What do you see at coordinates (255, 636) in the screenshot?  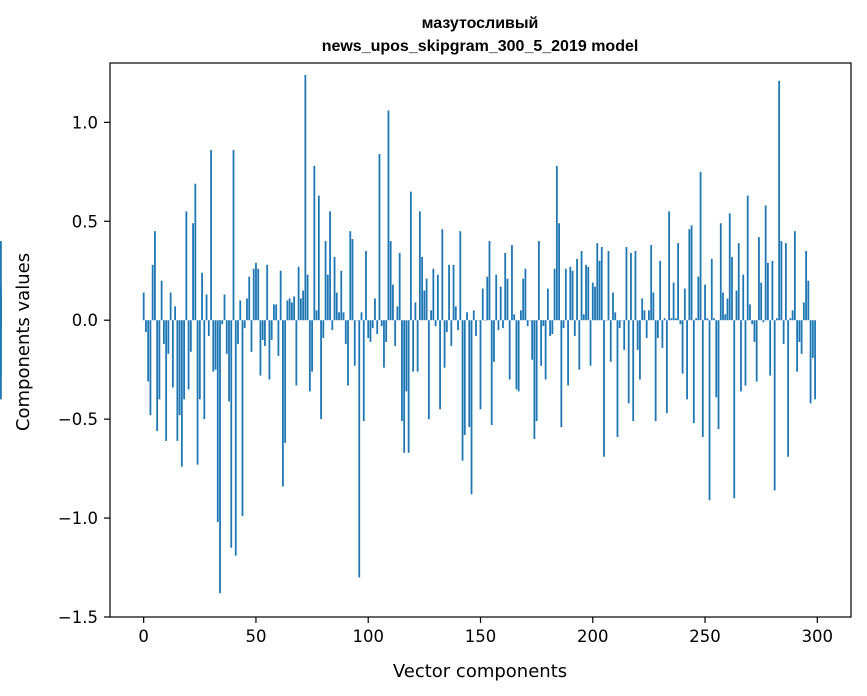 I see `x-tick-label: 50` at bounding box center [255, 636].